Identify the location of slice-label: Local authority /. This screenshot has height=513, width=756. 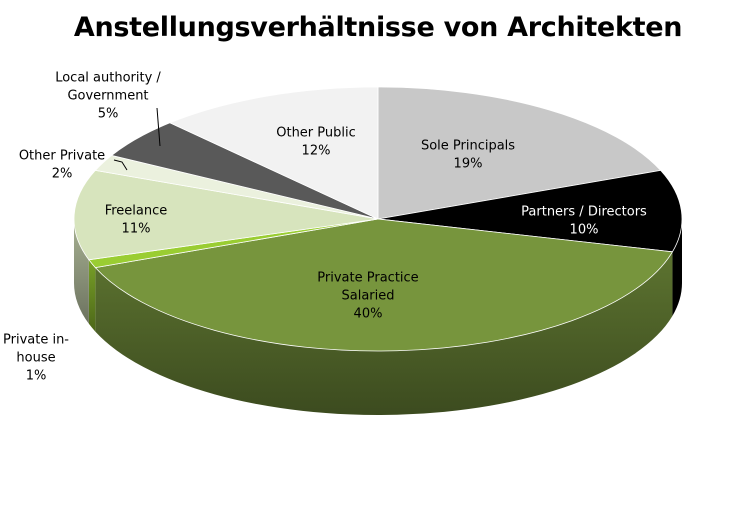
(108, 78).